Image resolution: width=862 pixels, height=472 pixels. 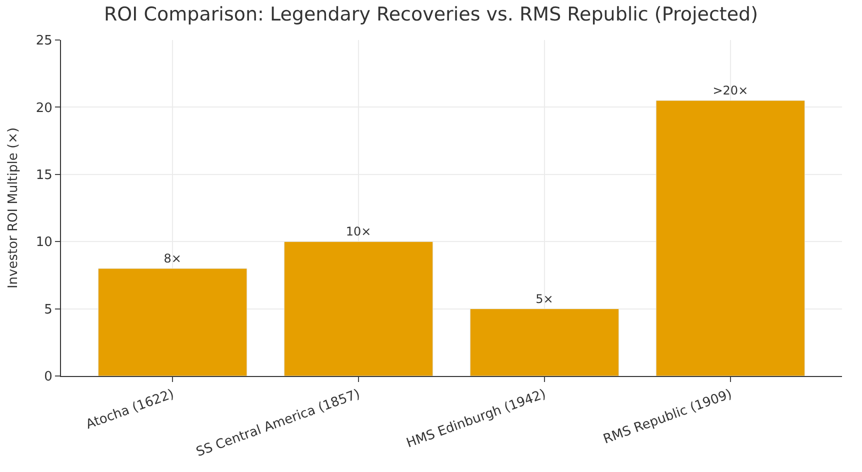 I want to click on y-tick-label: 20, so click(x=44, y=108).